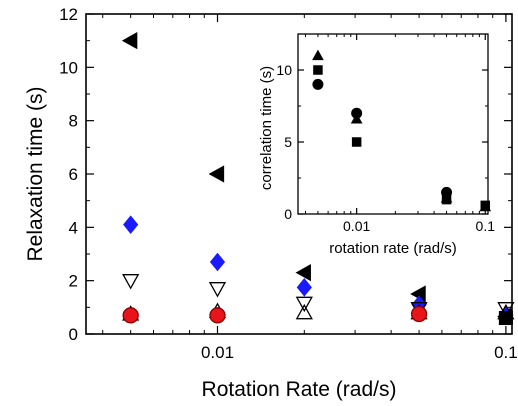 This screenshot has width=518, height=406. Describe the element at coordinates (73, 334) in the screenshot. I see `main-y-tick-label: 0` at that location.